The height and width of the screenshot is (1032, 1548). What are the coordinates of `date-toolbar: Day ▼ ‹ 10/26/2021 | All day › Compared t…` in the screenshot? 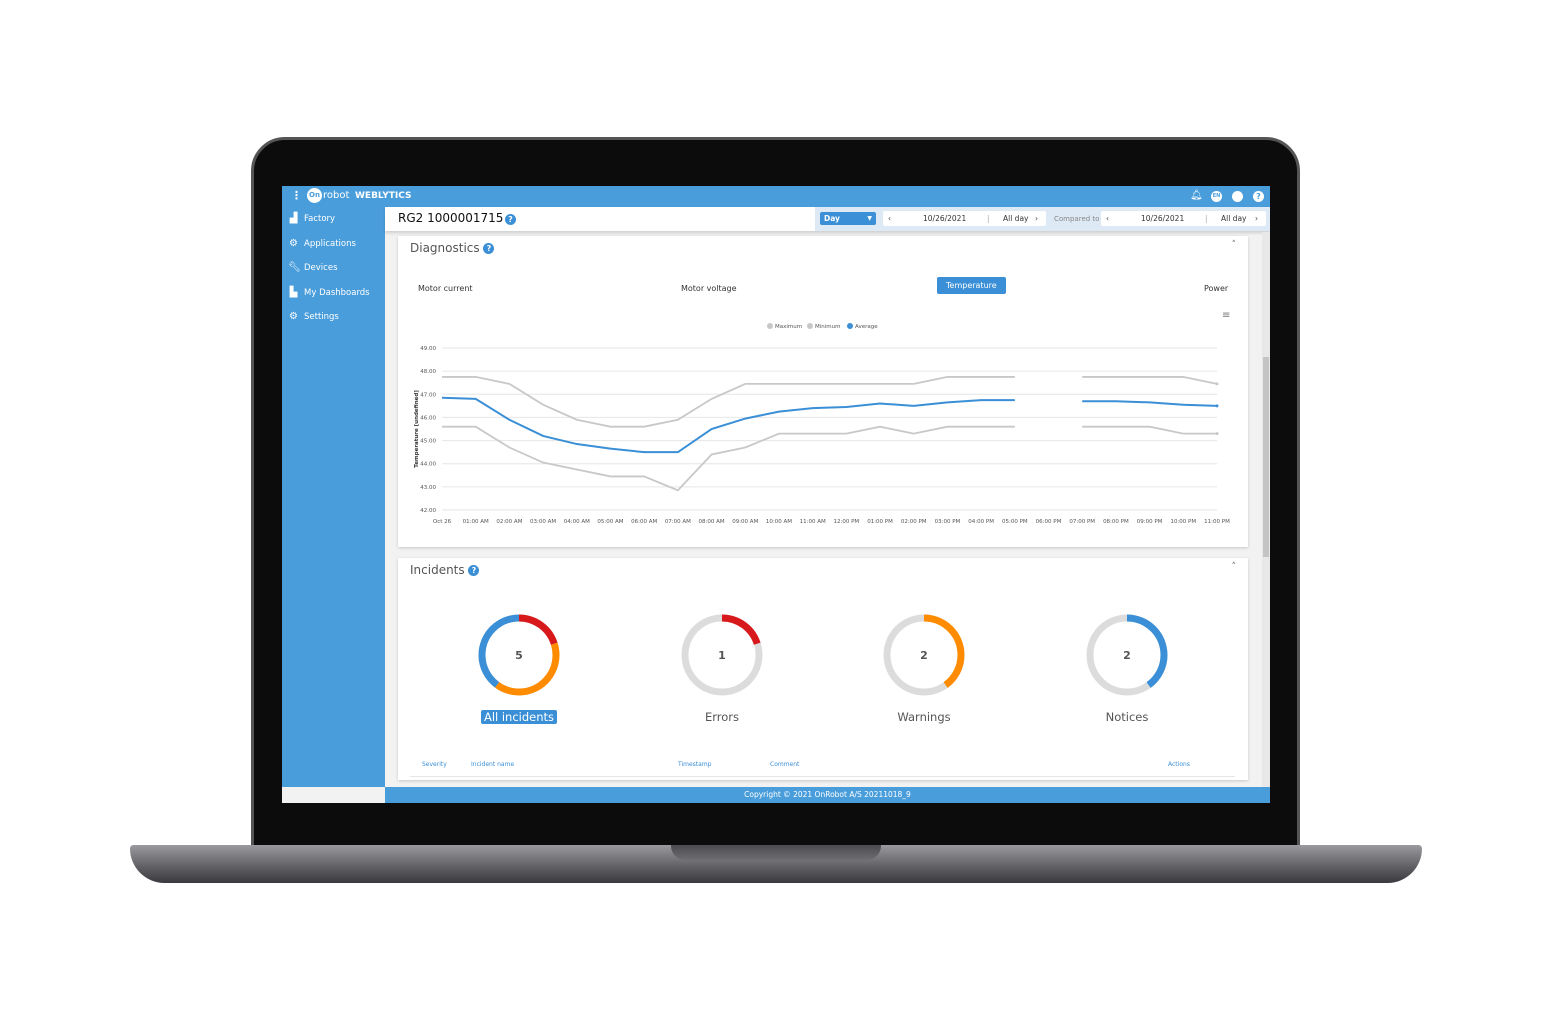 It's located at (1042, 219).